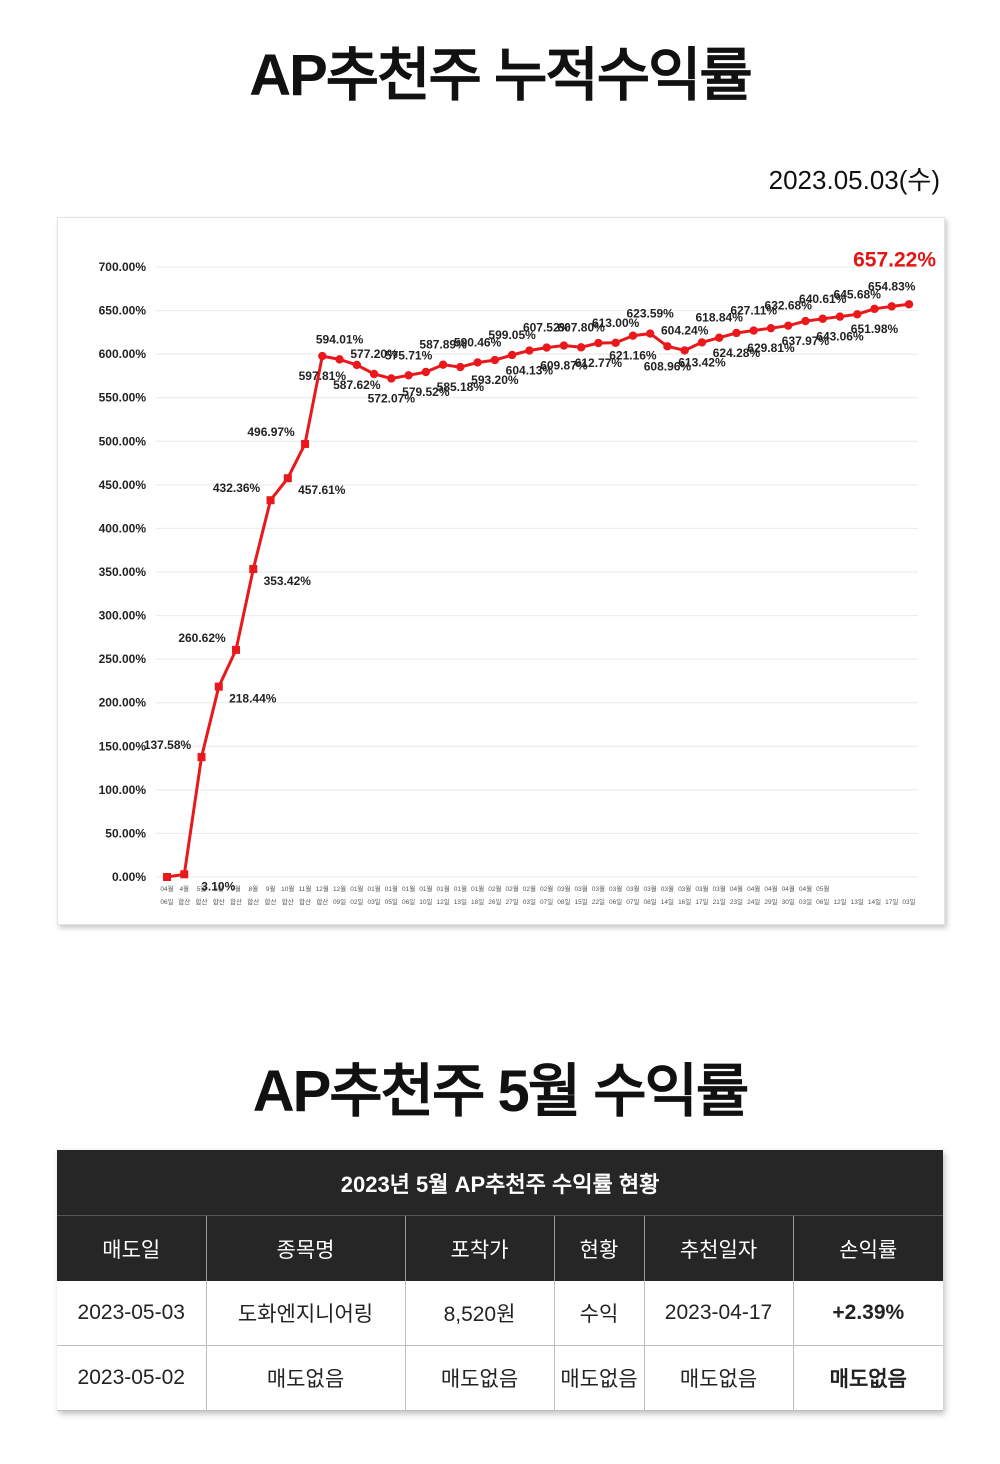  I want to click on data-label: 607.52%, so click(547, 328).